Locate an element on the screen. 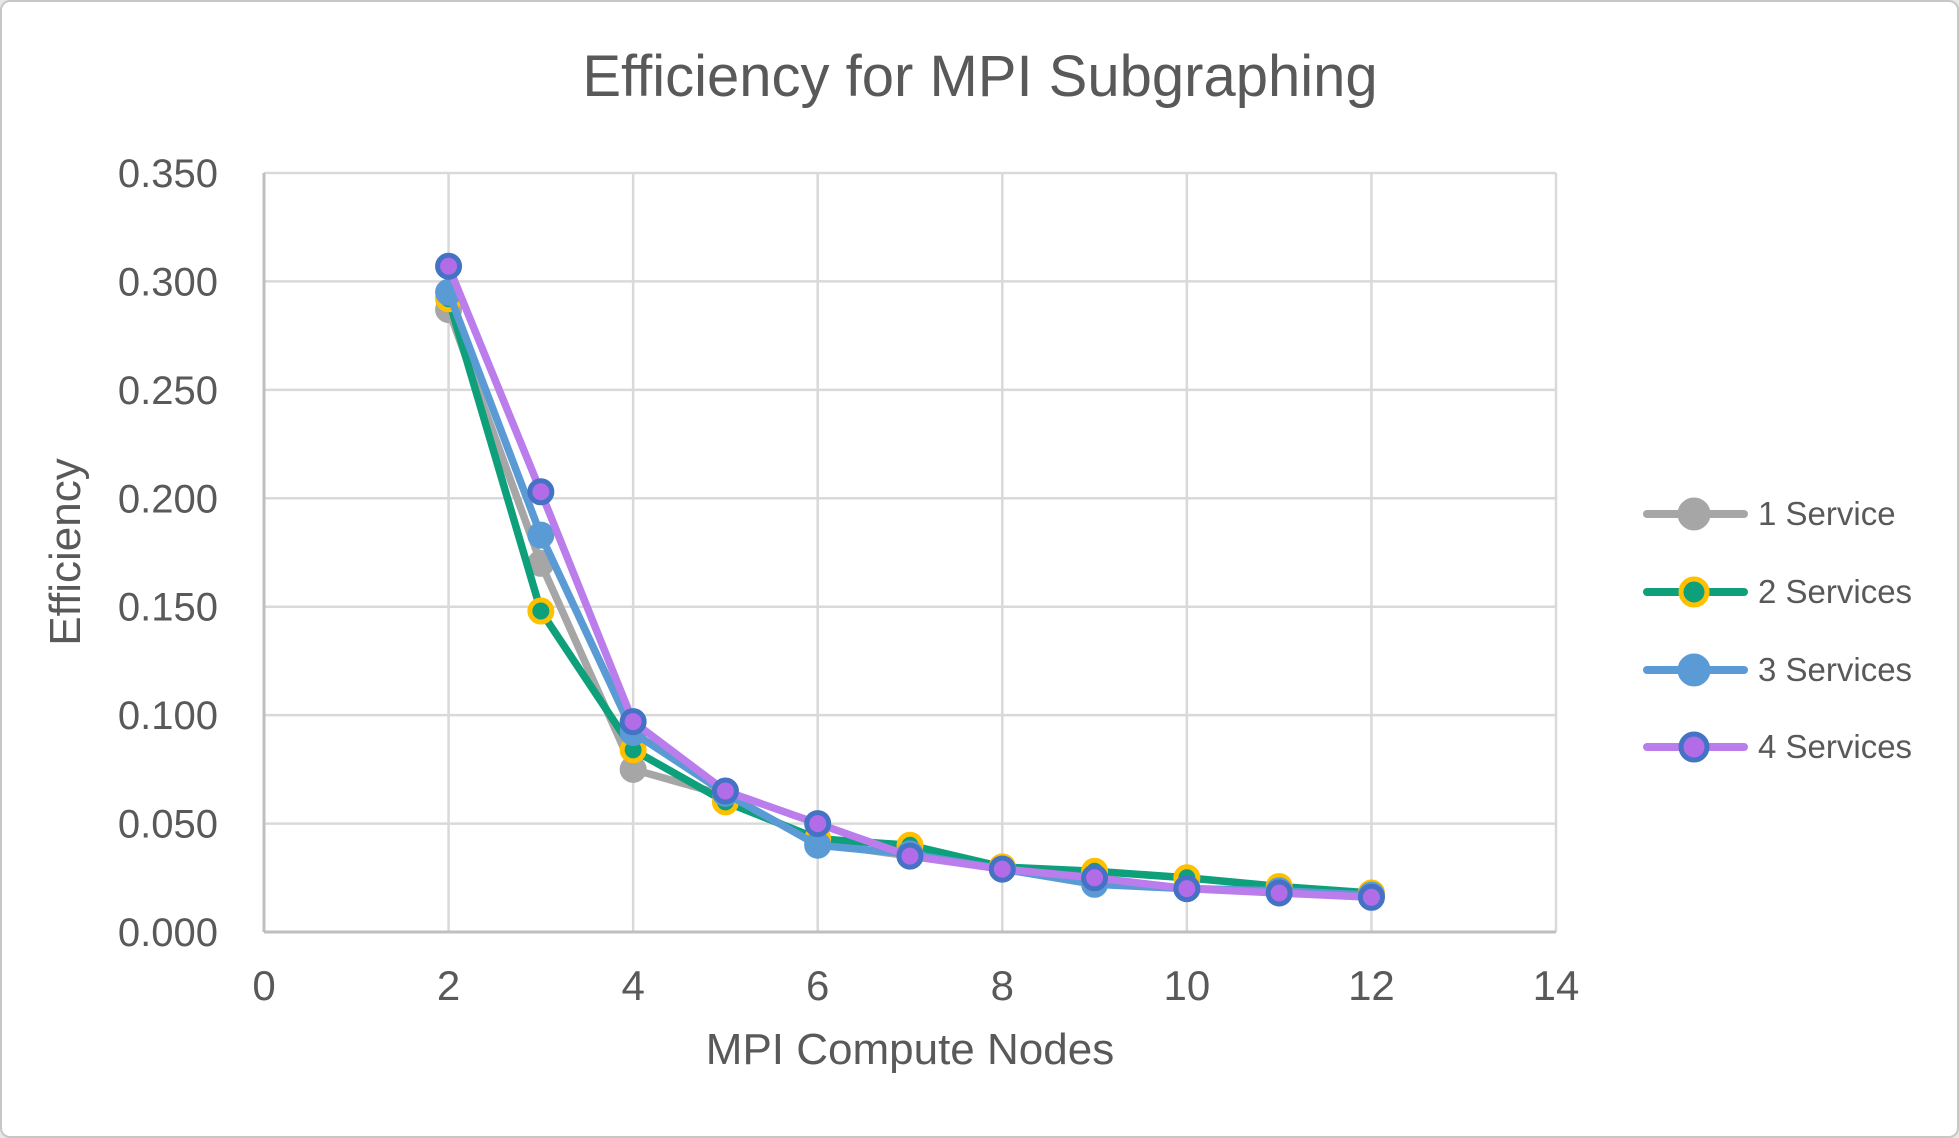 This screenshot has width=1959, height=1138. y-tick-label: 0.050 is located at coordinates (168, 825).